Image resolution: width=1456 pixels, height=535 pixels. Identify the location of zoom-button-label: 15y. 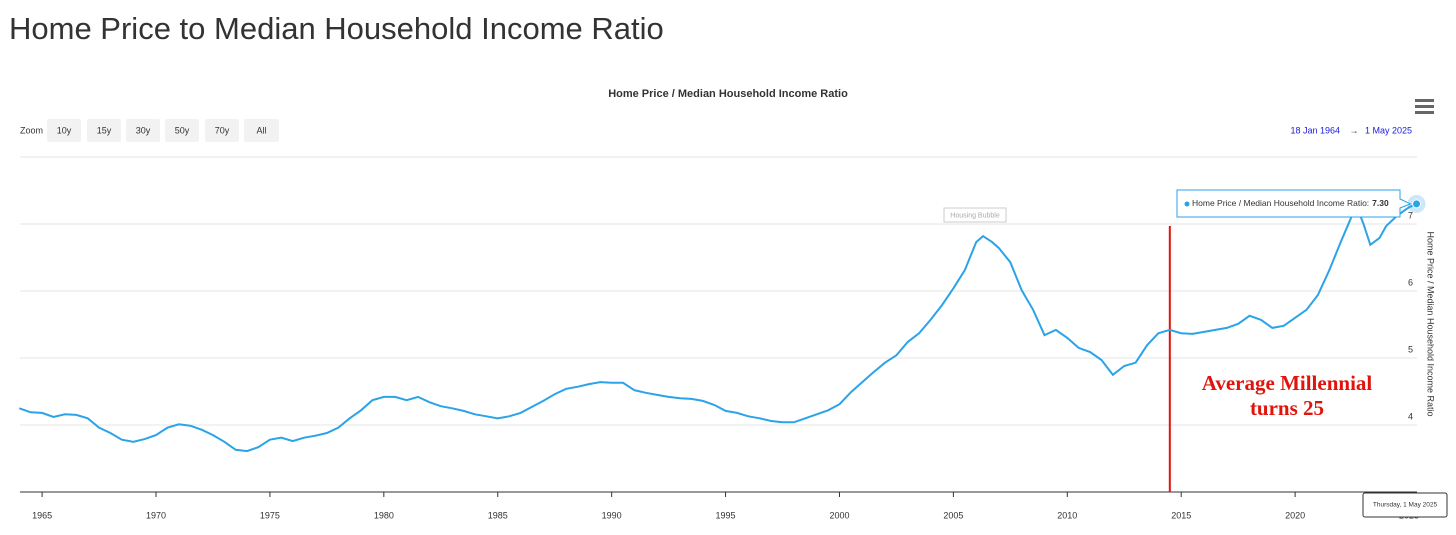
(104, 130).